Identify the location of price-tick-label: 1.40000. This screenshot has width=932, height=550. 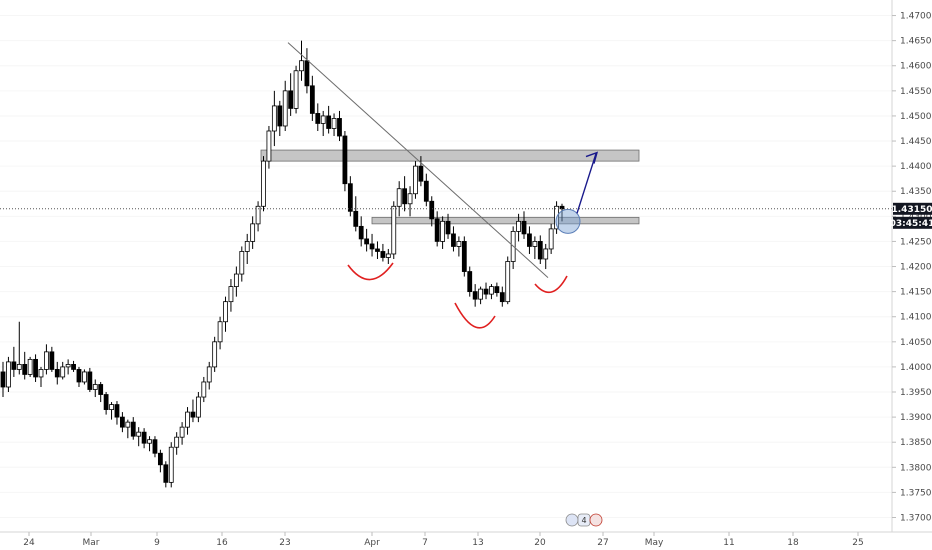
(916, 368).